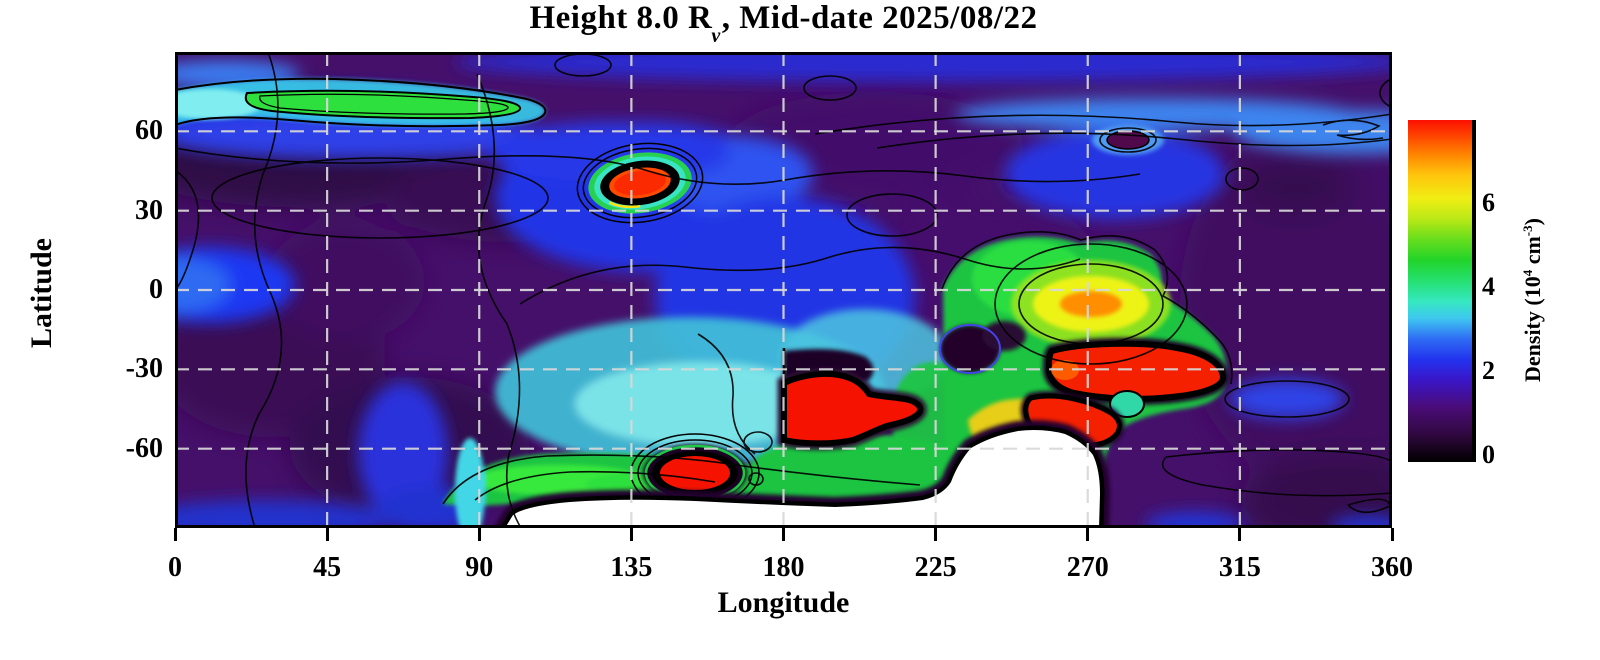 The image size is (1600, 660). What do you see at coordinates (327, 567) in the screenshot?
I see `x-tick-label: 45` at bounding box center [327, 567].